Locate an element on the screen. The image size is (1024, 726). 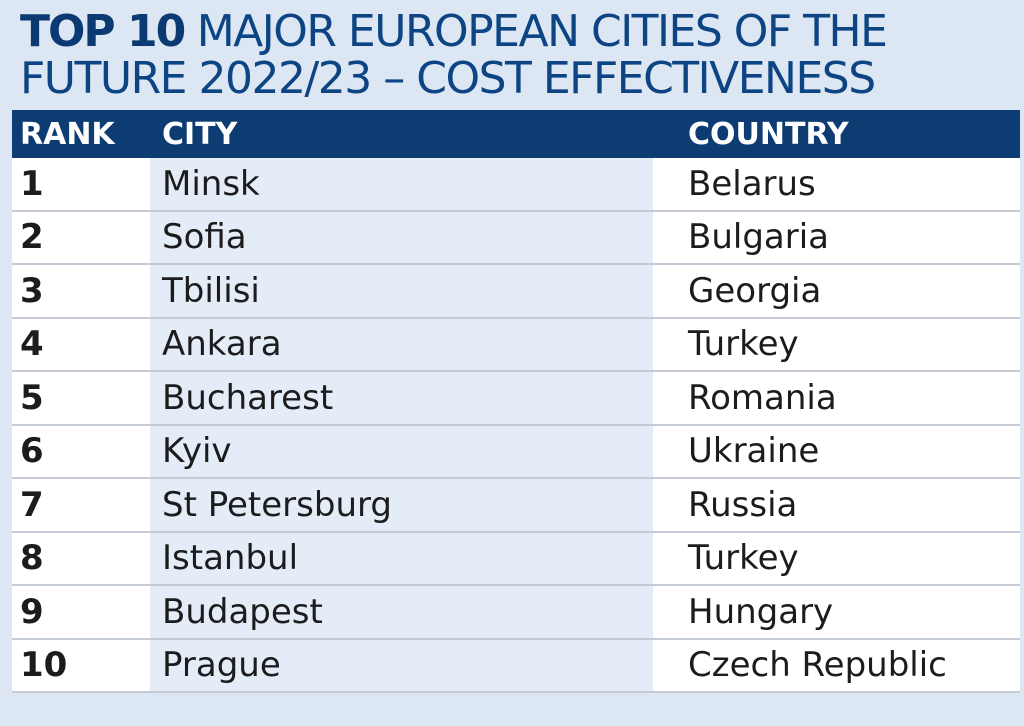
rank-cell: 2 is located at coordinates (81, 237).